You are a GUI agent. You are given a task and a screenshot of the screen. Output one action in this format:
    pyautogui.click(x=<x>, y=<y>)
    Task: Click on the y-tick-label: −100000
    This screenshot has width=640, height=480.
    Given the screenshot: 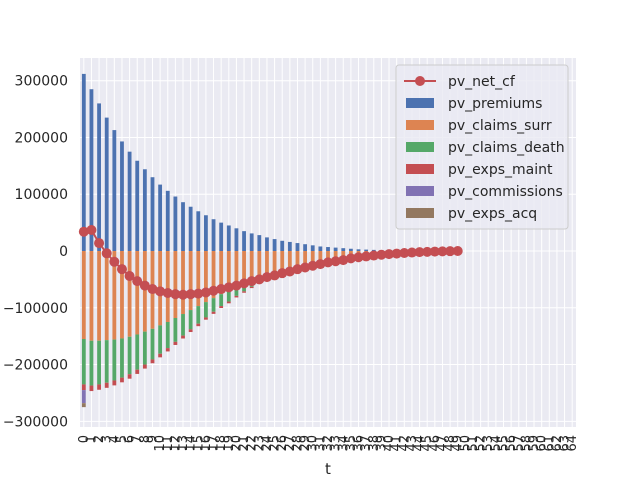 What is the action you would take?
    pyautogui.click(x=35, y=309)
    